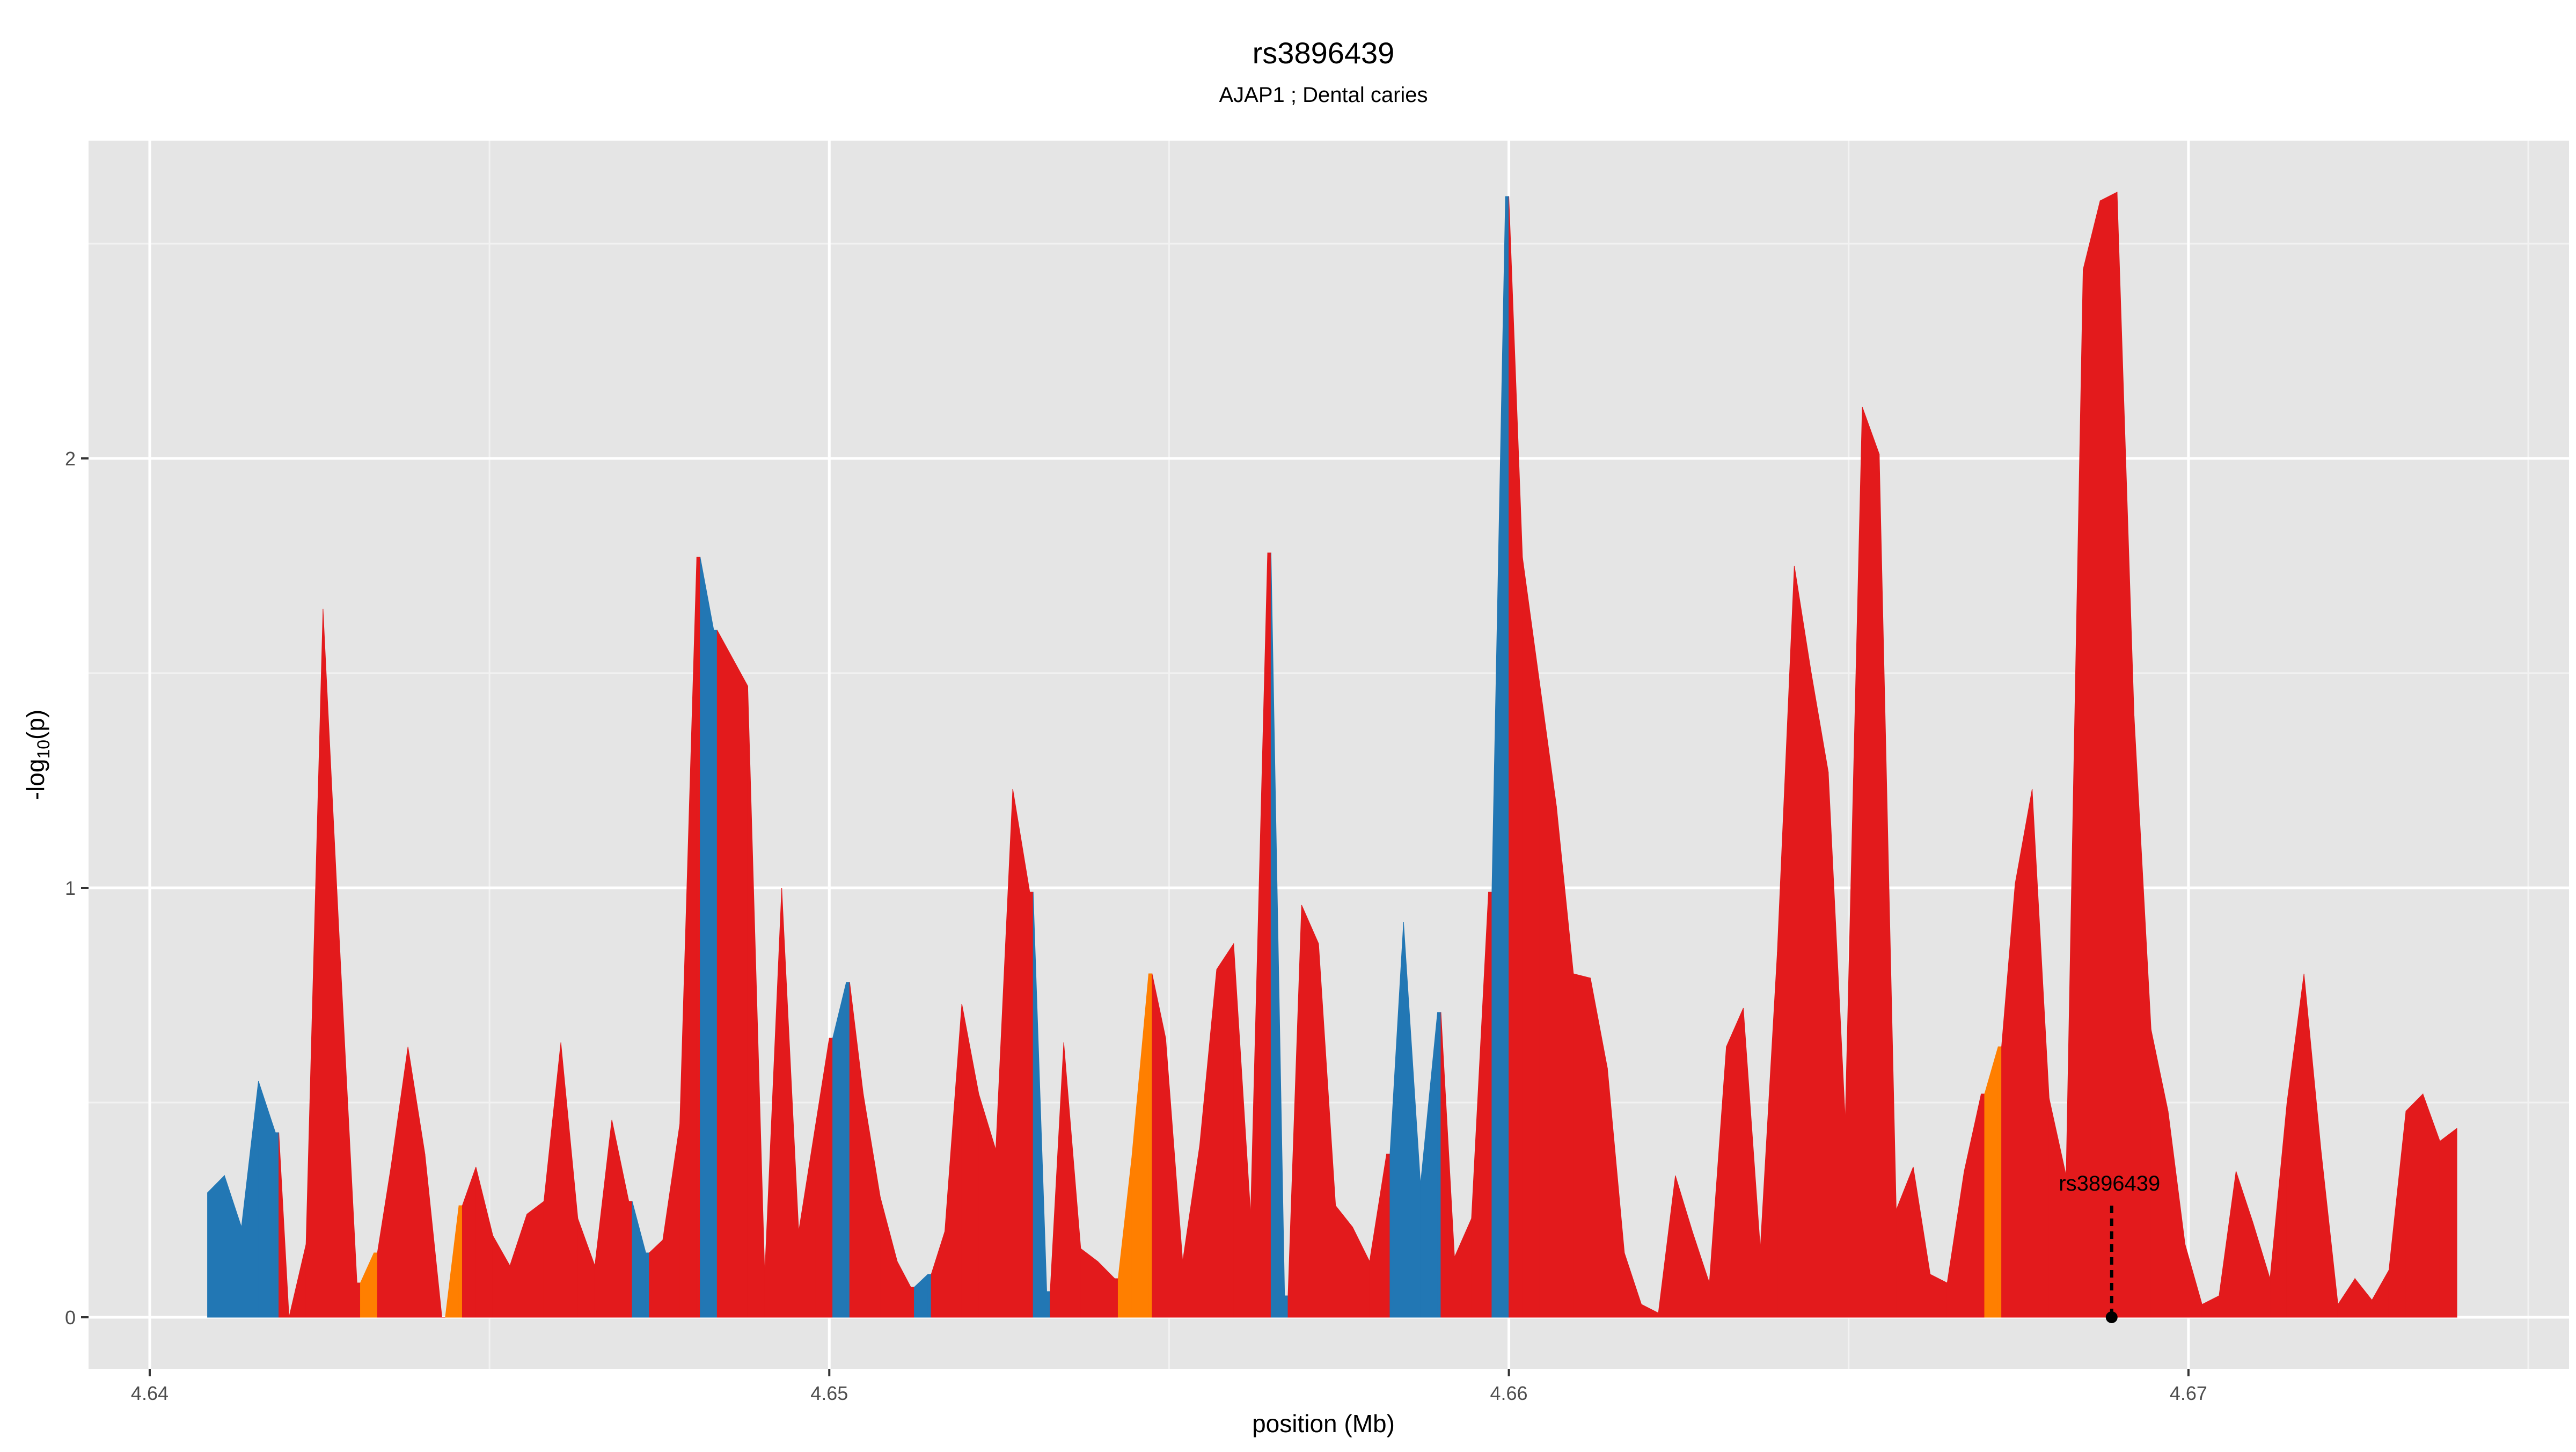  I want to click on chart-title: rs3896439, so click(1324, 53).